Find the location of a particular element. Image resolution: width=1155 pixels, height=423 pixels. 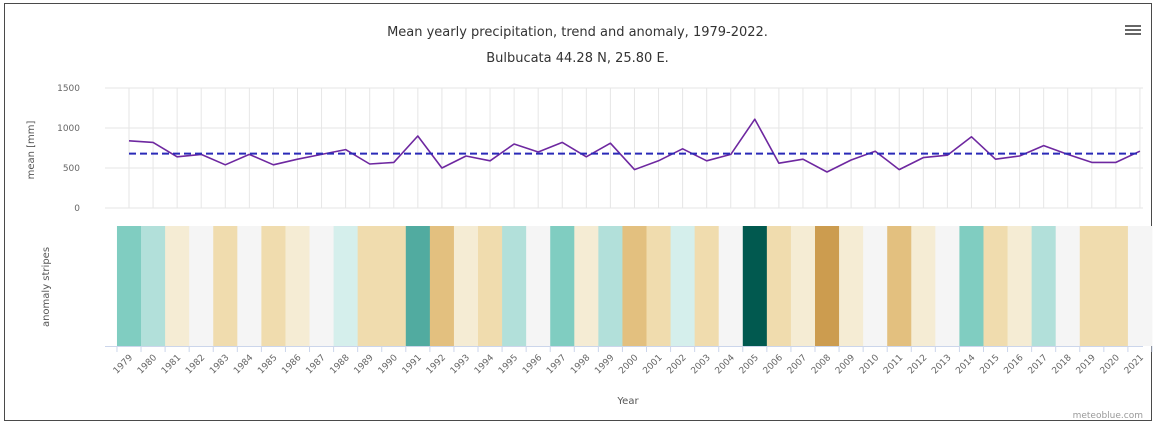

x-tick-label: 2013 is located at coordinates (941, 364).